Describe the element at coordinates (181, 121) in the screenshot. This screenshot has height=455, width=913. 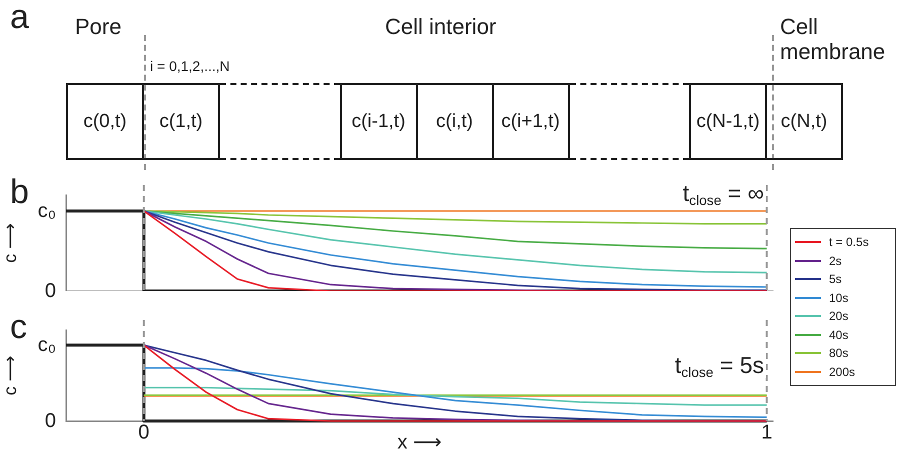
I see `category-label: c(1,t)` at that location.